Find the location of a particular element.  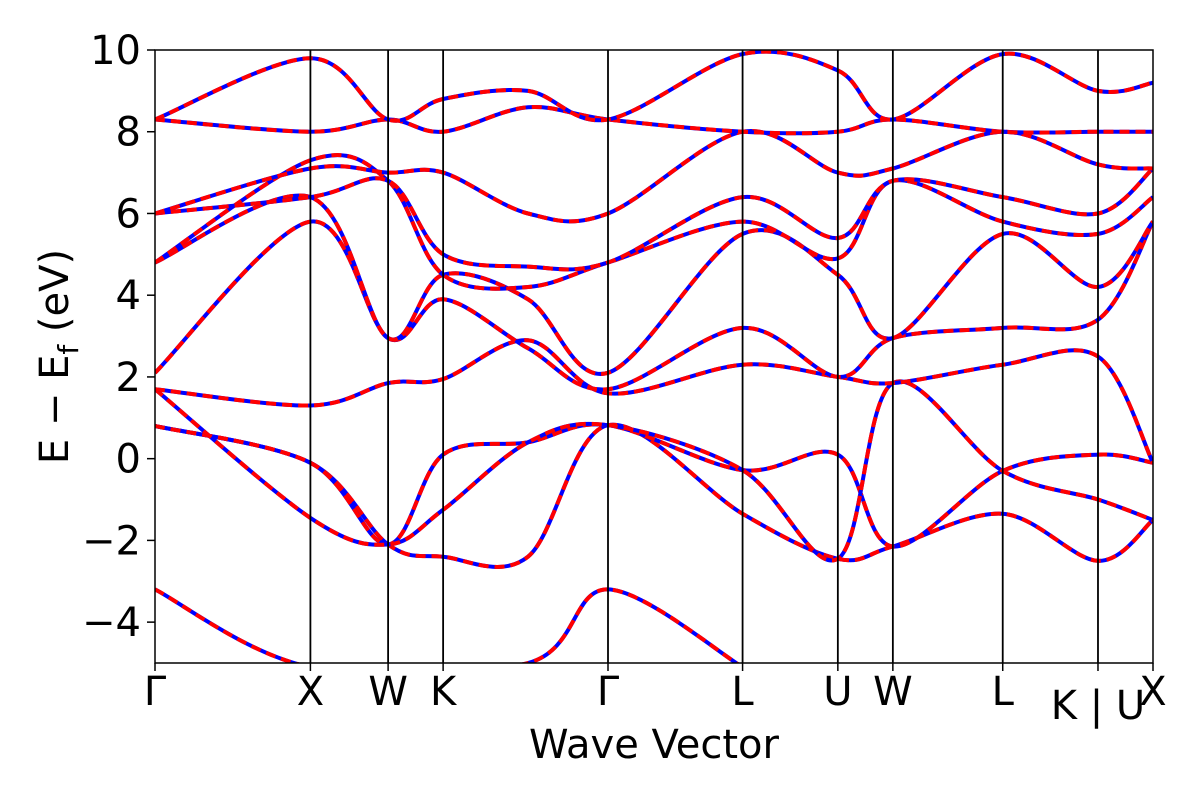

y-axis-label-subscript: f is located at coordinates (68, 349).